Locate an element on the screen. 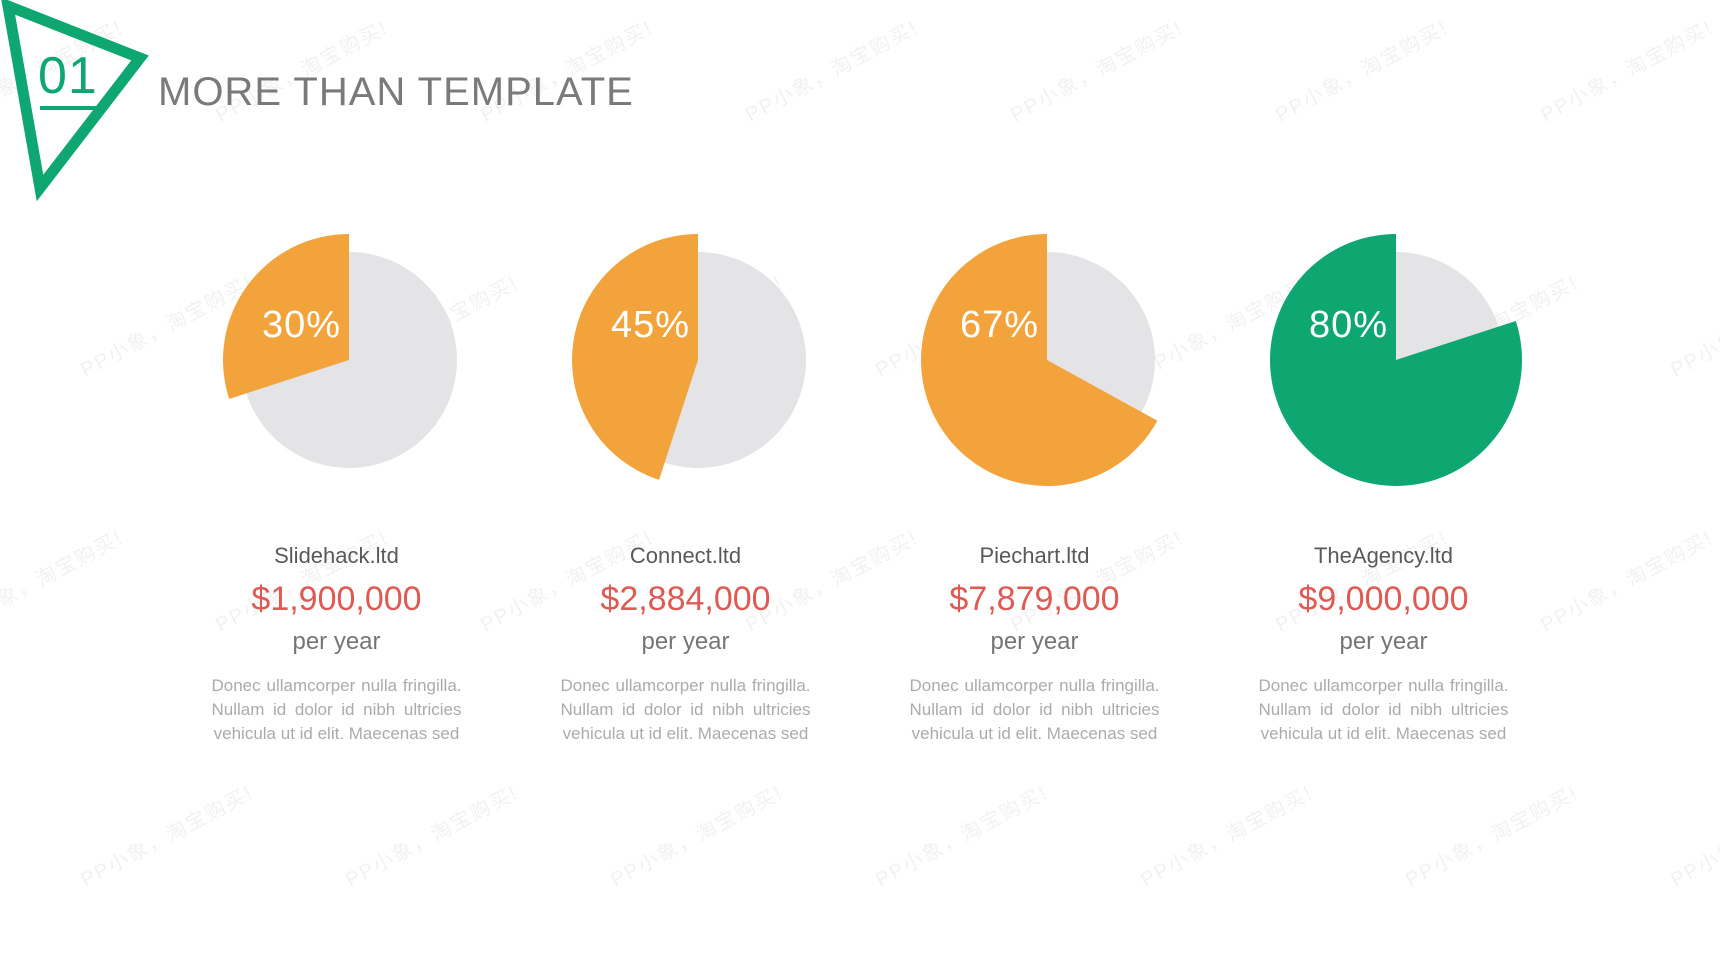 The height and width of the screenshot is (966, 1720). pie-chart: 80% is located at coordinates (1396, 360).